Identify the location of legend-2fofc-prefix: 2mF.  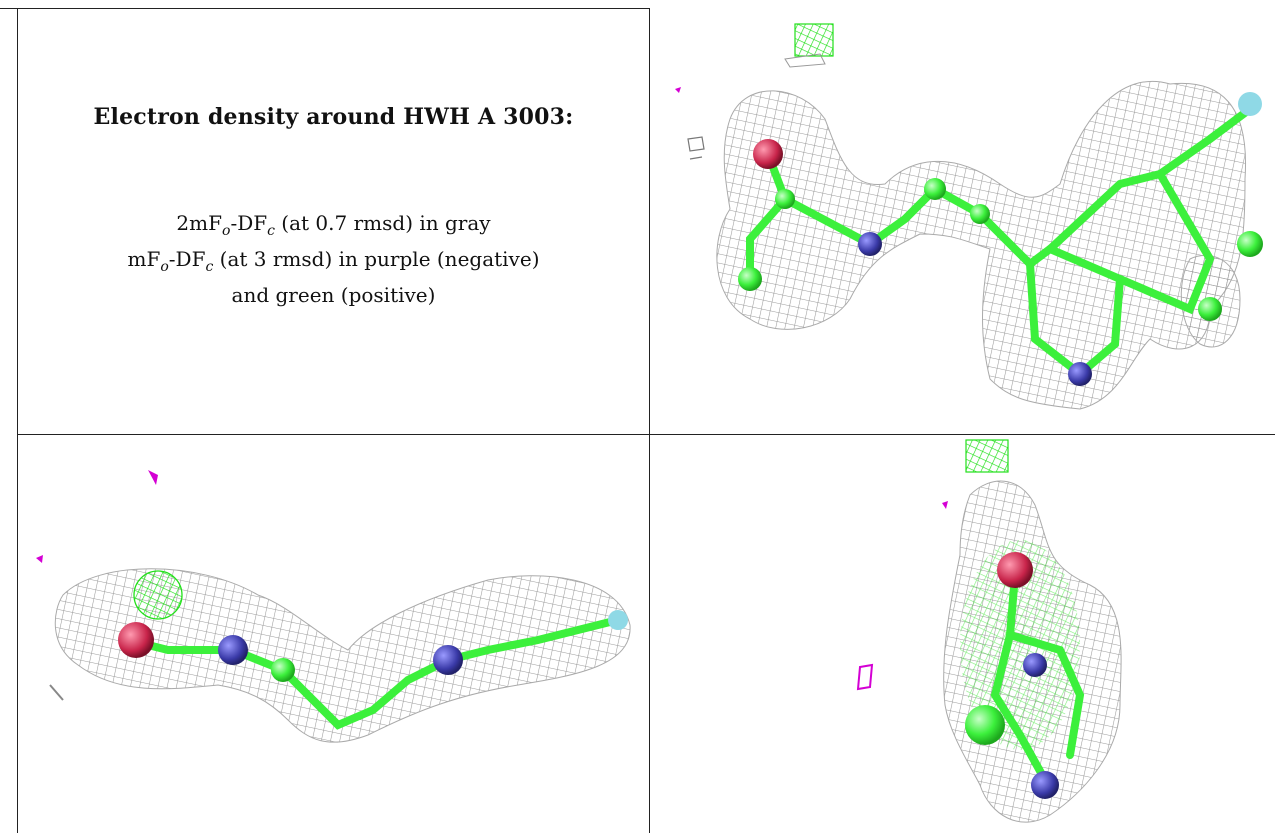
(199, 223).